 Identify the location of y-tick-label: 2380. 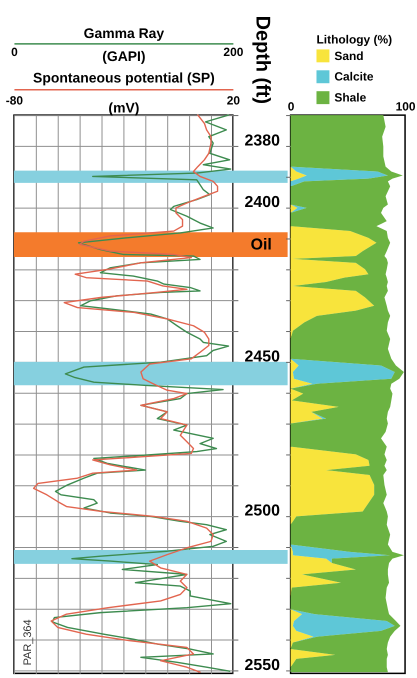
(262, 141).